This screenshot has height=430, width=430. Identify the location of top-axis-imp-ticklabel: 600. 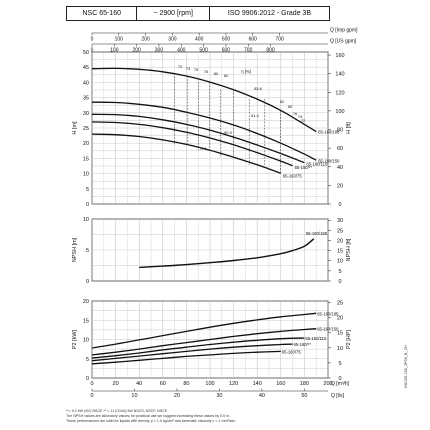
(253, 40).